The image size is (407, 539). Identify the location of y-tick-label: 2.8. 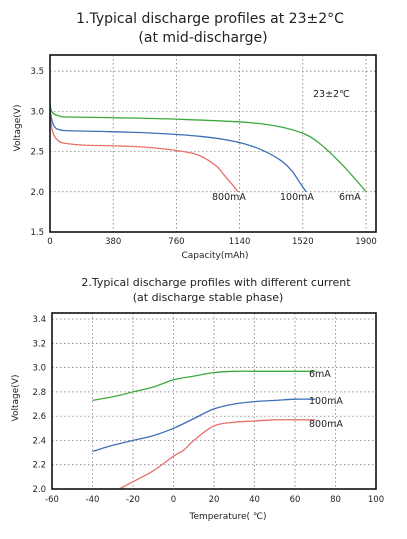
(39, 393).